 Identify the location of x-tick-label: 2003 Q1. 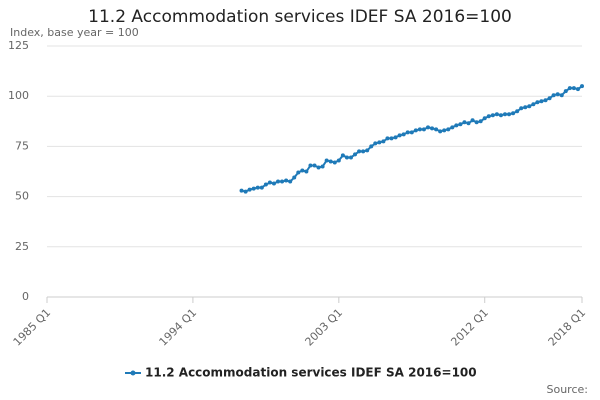
(324, 327).